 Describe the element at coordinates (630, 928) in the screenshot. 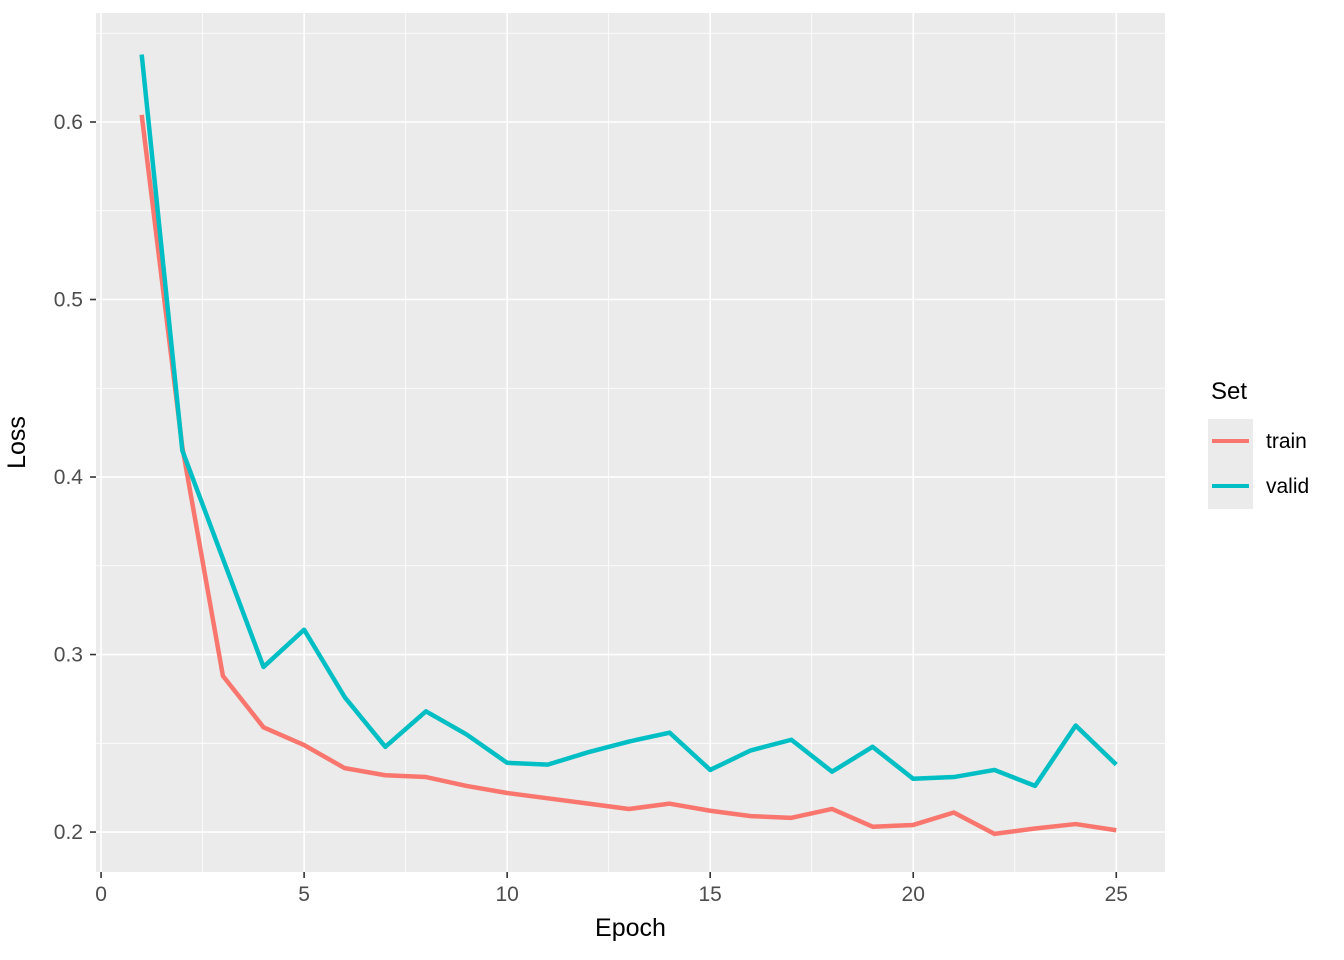

I see `x-axis-title: Epoch` at that location.